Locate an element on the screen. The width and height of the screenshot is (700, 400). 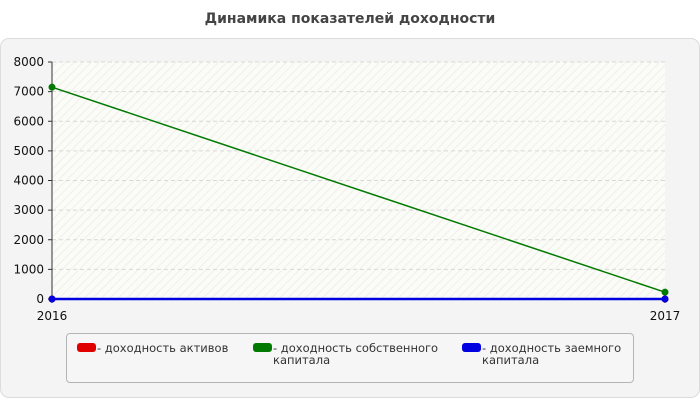
chart-title: Динамика показателей доходности is located at coordinates (350, 19).